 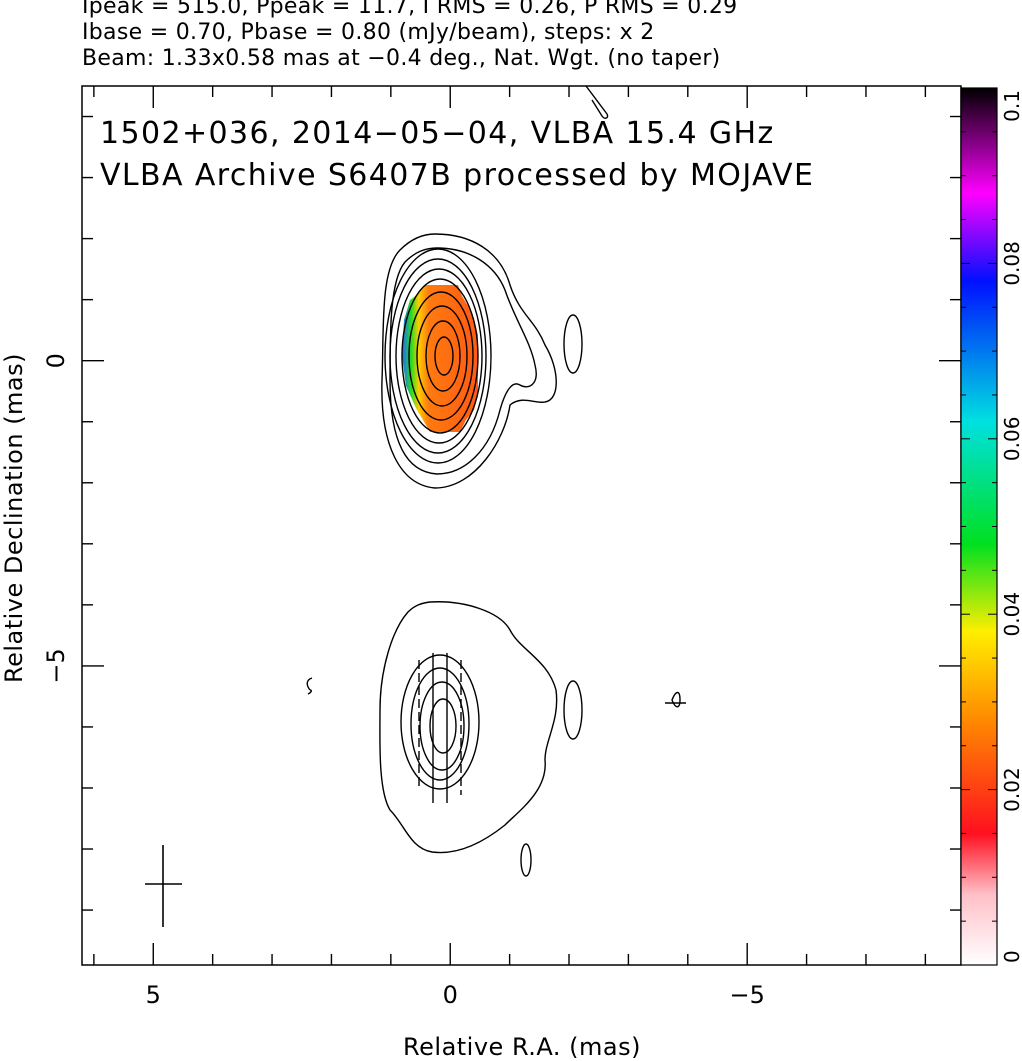 What do you see at coordinates (522, 1047) in the screenshot?
I see `x-axis-label: Relative R.A. (mas)` at bounding box center [522, 1047].